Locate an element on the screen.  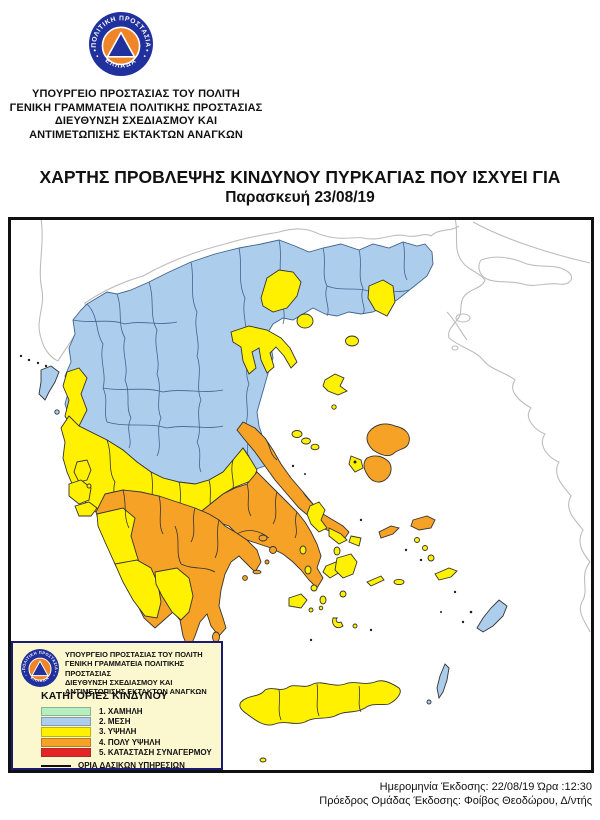
legend-ministry-line-3: ΔΙΕΥΘΥΝΣΗ ΣΧΕΔΙΑΣΜΟΥ ΚΑΙ is located at coordinates (119, 682).